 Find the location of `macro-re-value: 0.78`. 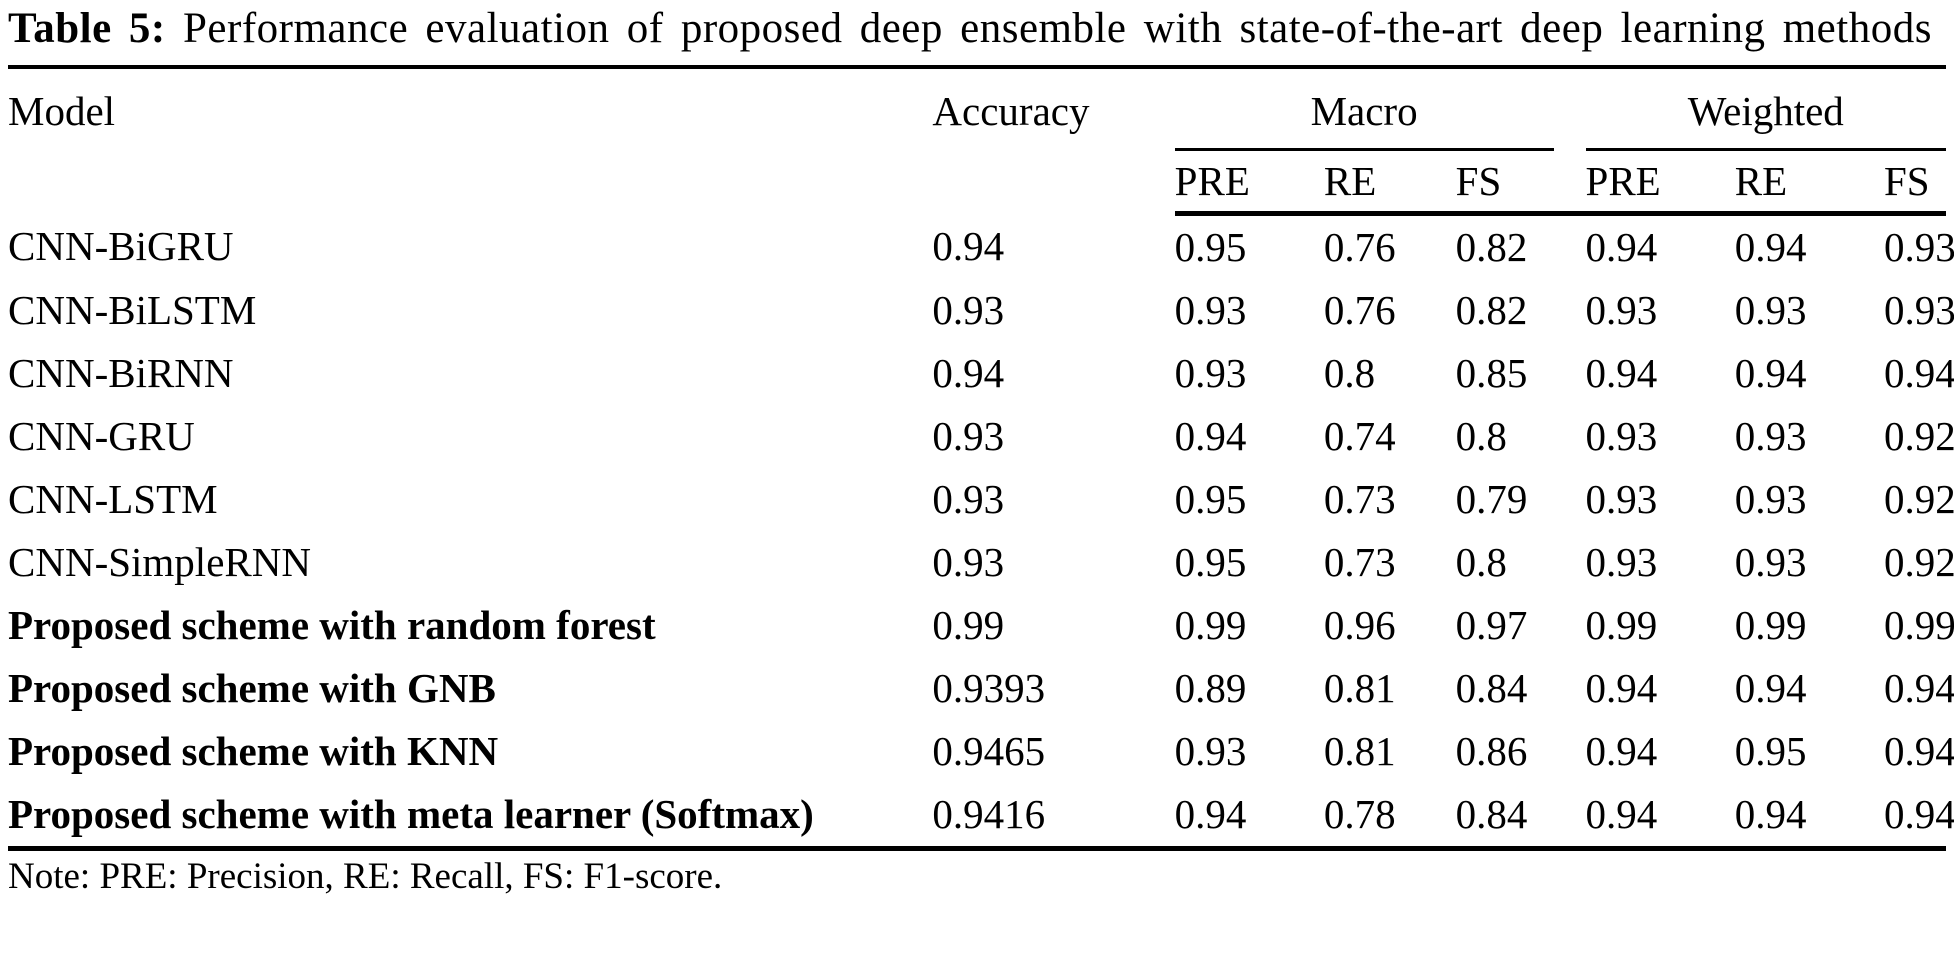

macro-re-value: 0.78 is located at coordinates (1359, 814).